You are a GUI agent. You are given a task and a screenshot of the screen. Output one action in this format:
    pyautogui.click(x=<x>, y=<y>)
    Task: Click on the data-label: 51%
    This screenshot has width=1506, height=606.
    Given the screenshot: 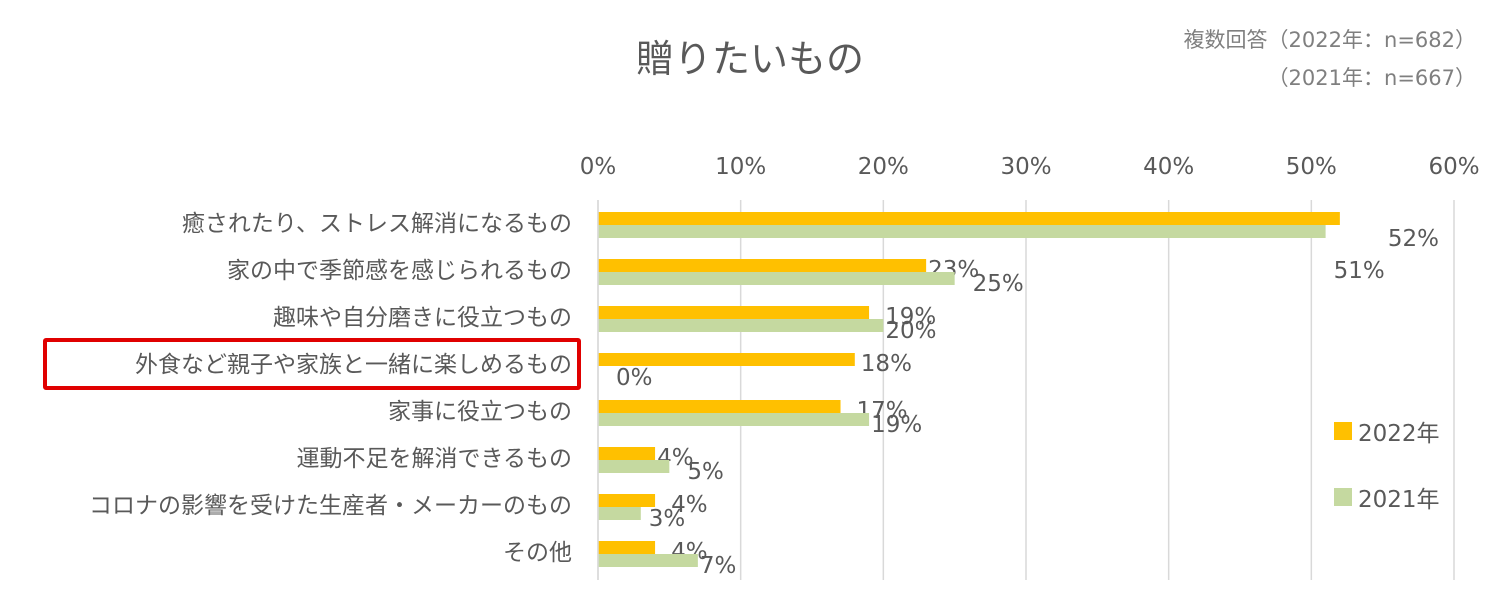 What is the action you would take?
    pyautogui.click(x=1359, y=271)
    